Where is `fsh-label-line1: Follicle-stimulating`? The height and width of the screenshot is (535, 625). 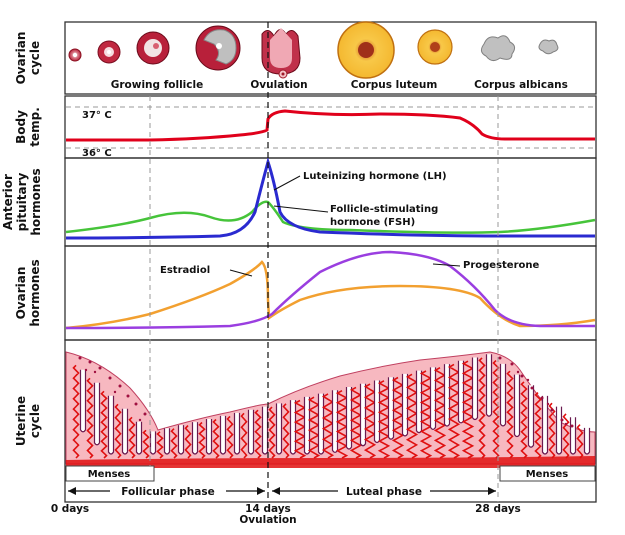
fsh-label-line1: Follicle-stimulating is located at coordinates (384, 209).